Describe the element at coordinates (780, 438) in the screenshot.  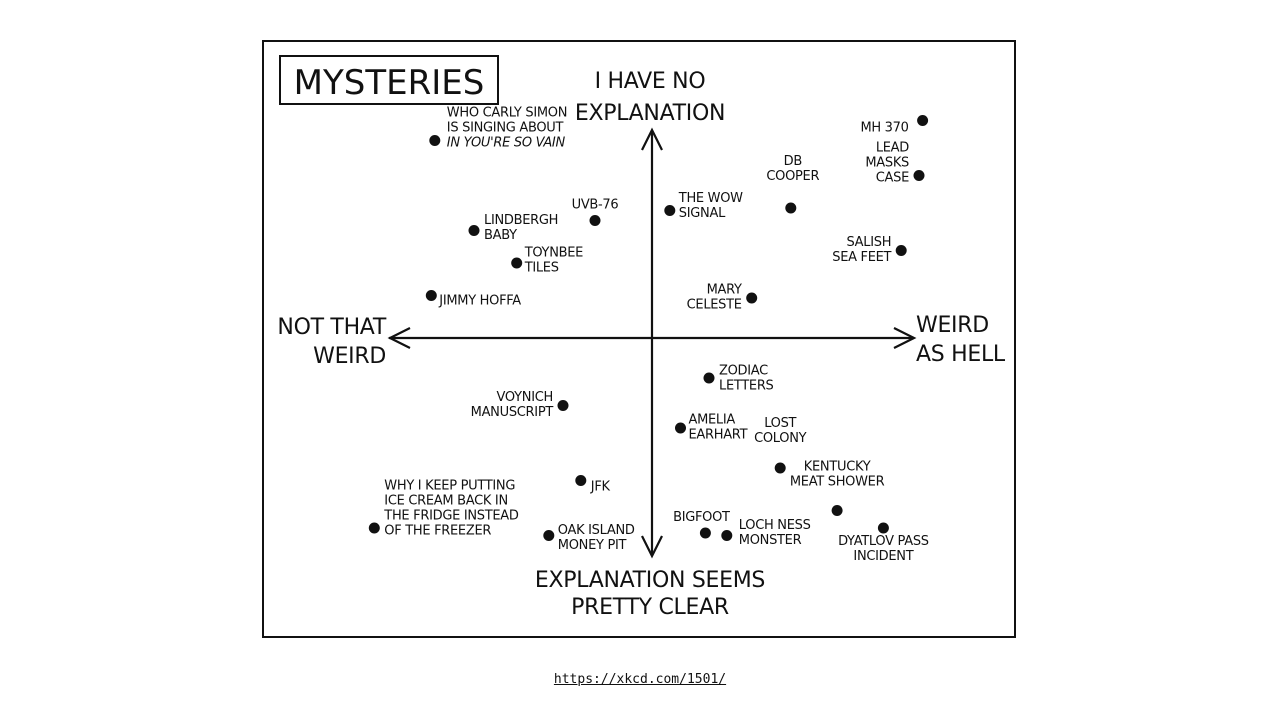
I see `mystery-label: COLONY` at that location.